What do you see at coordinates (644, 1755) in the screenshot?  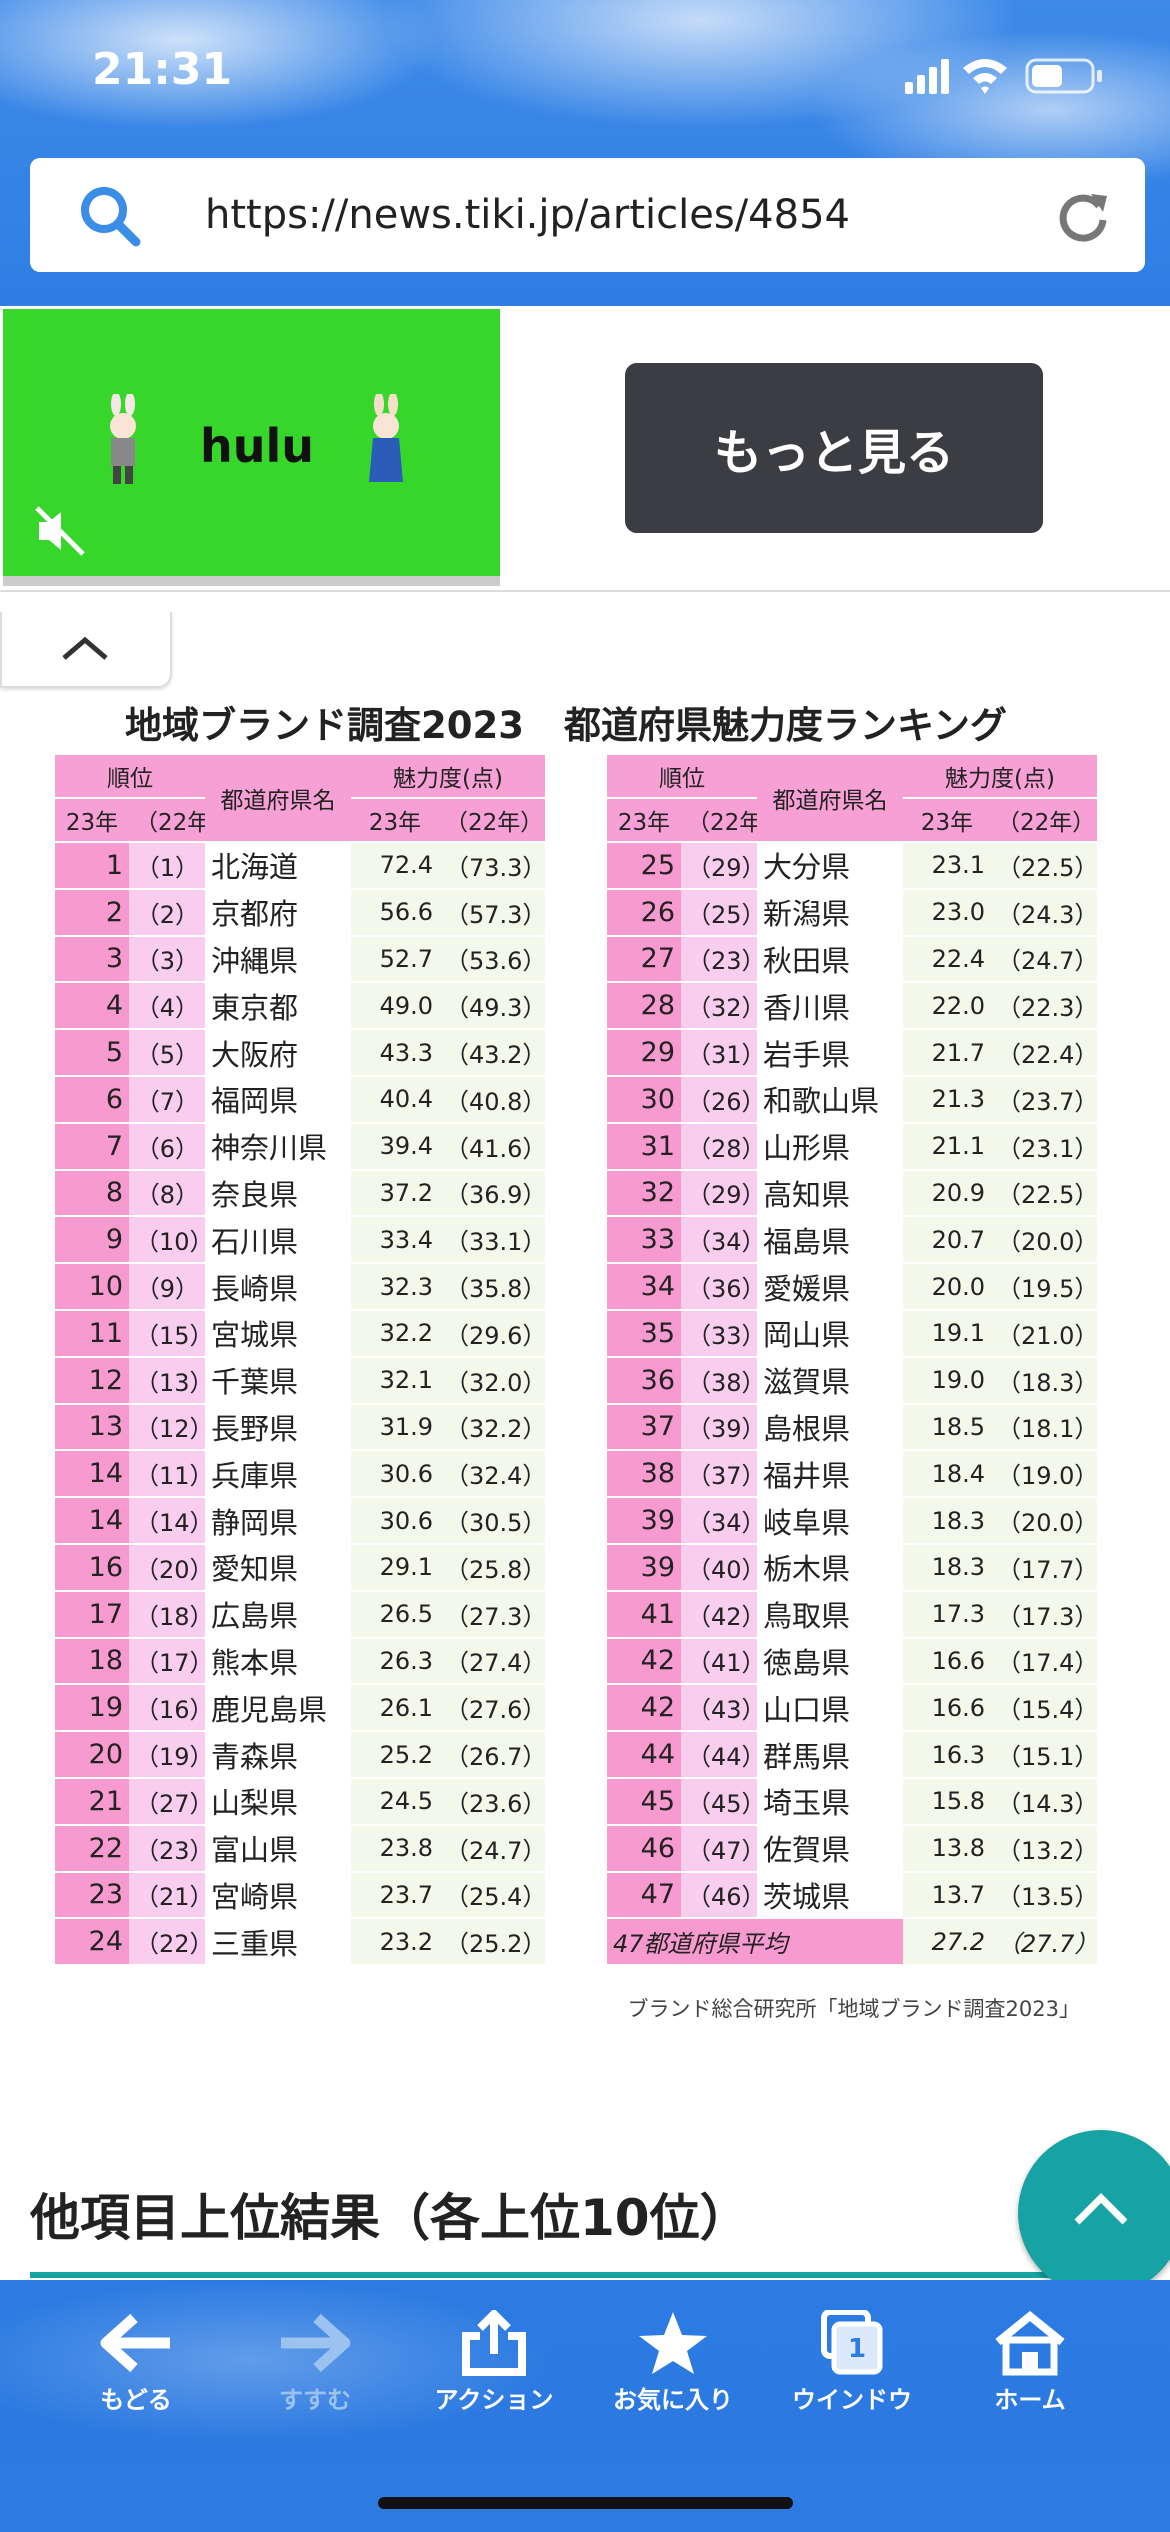 I see `rank-23: 44` at bounding box center [644, 1755].